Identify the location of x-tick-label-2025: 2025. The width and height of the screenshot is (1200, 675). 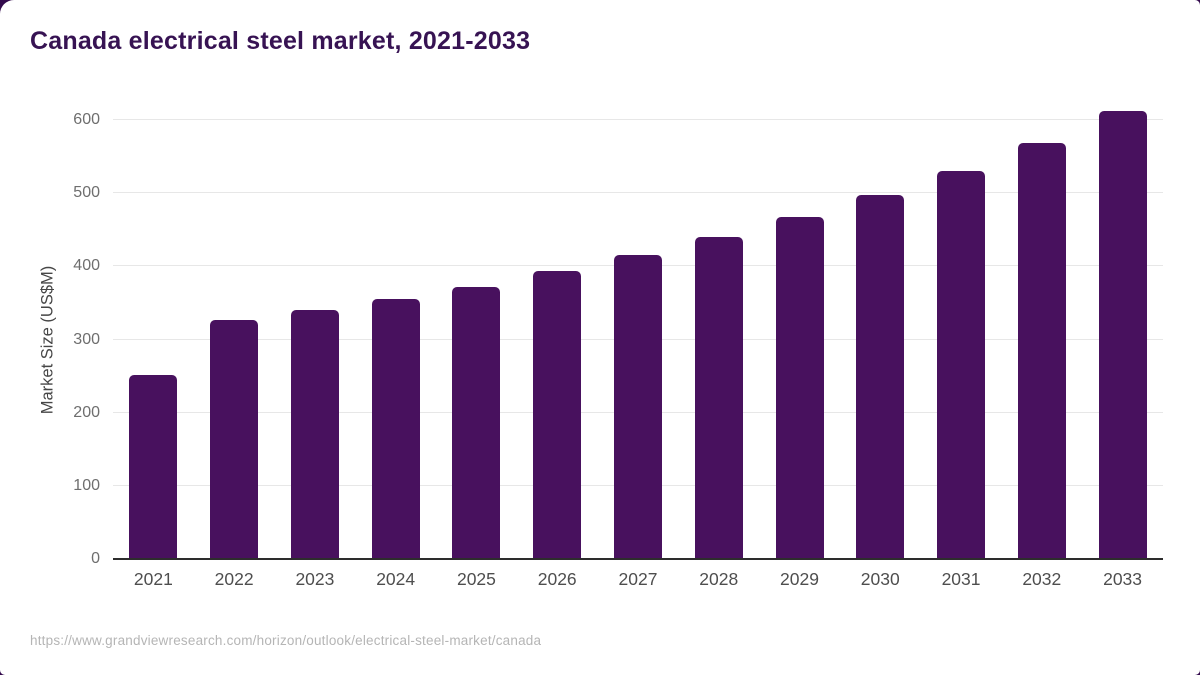
(476, 579).